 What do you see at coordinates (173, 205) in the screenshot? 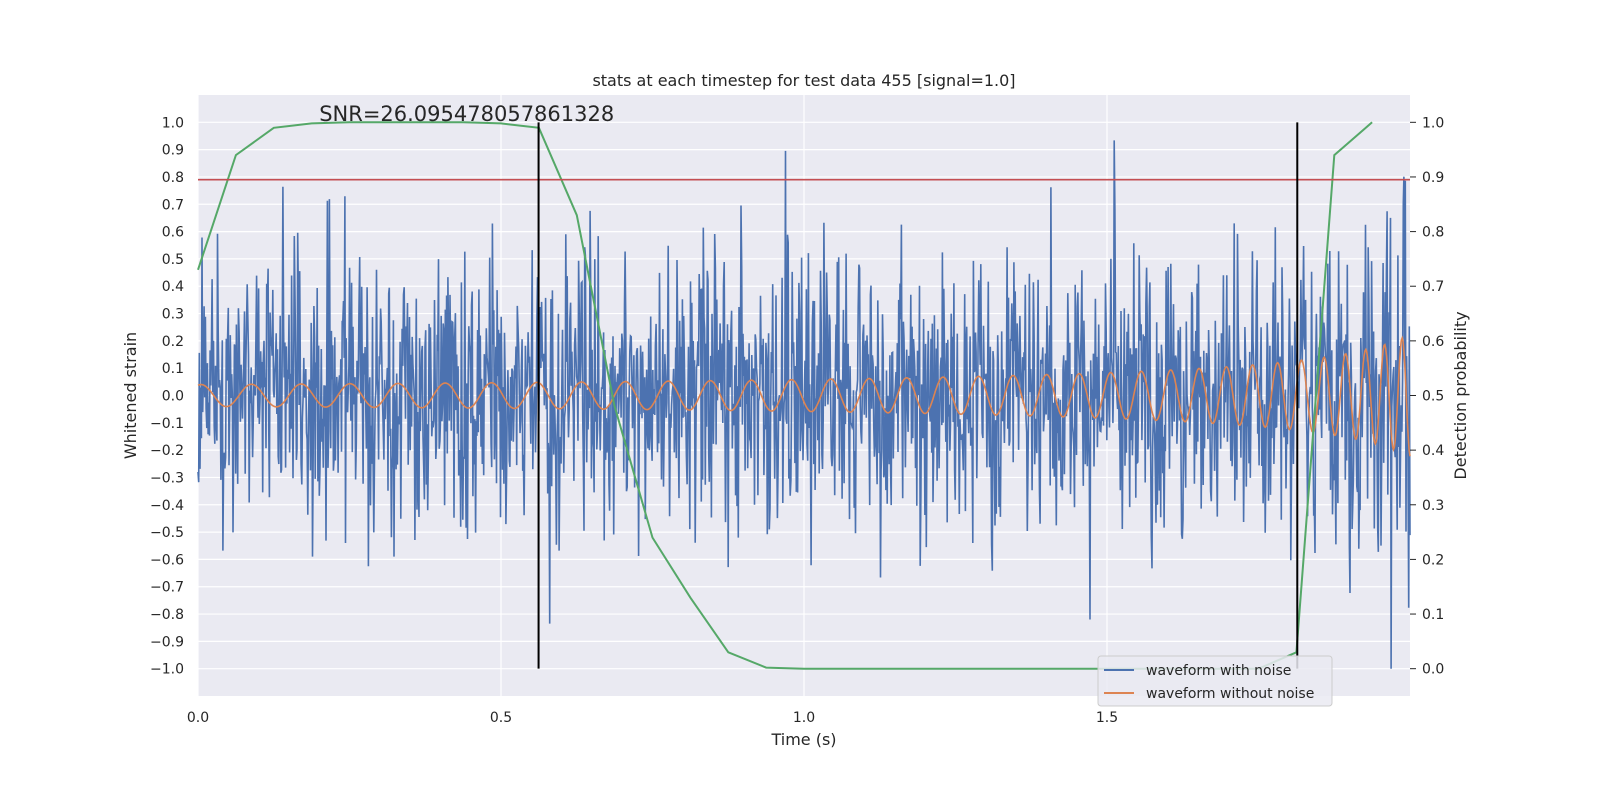
I see `y-tick-label: 0.7` at bounding box center [173, 205].